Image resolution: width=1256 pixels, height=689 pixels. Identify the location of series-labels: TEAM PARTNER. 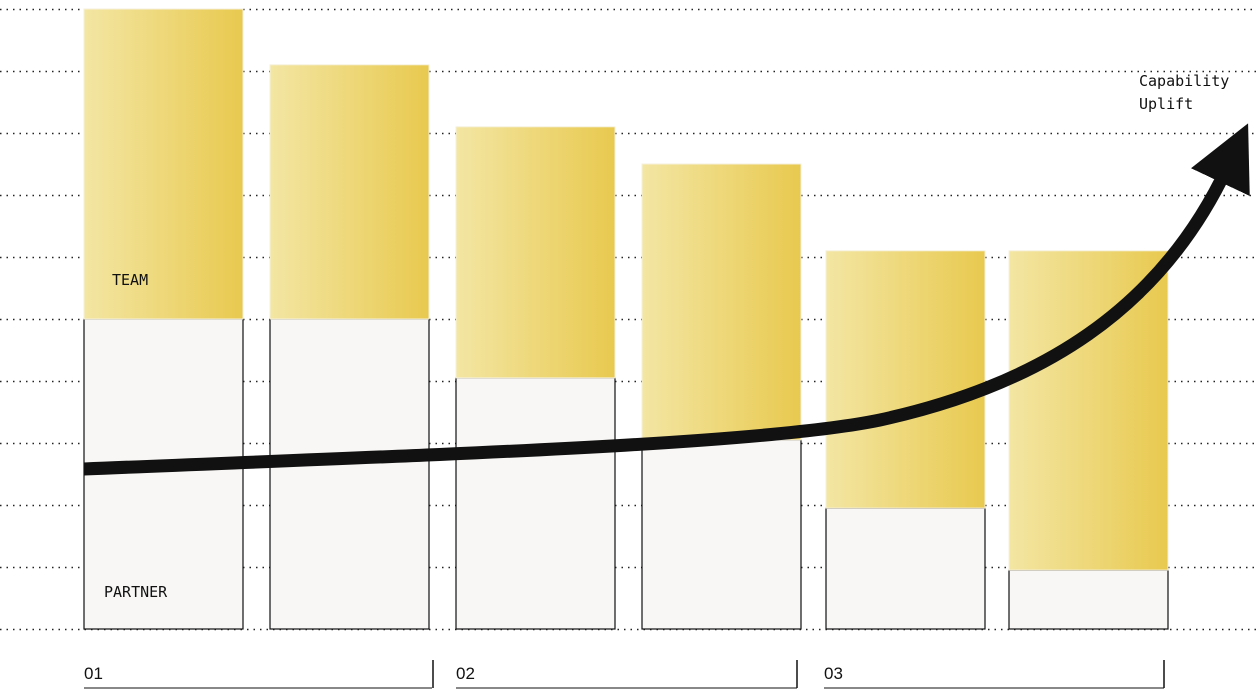
(136, 436).